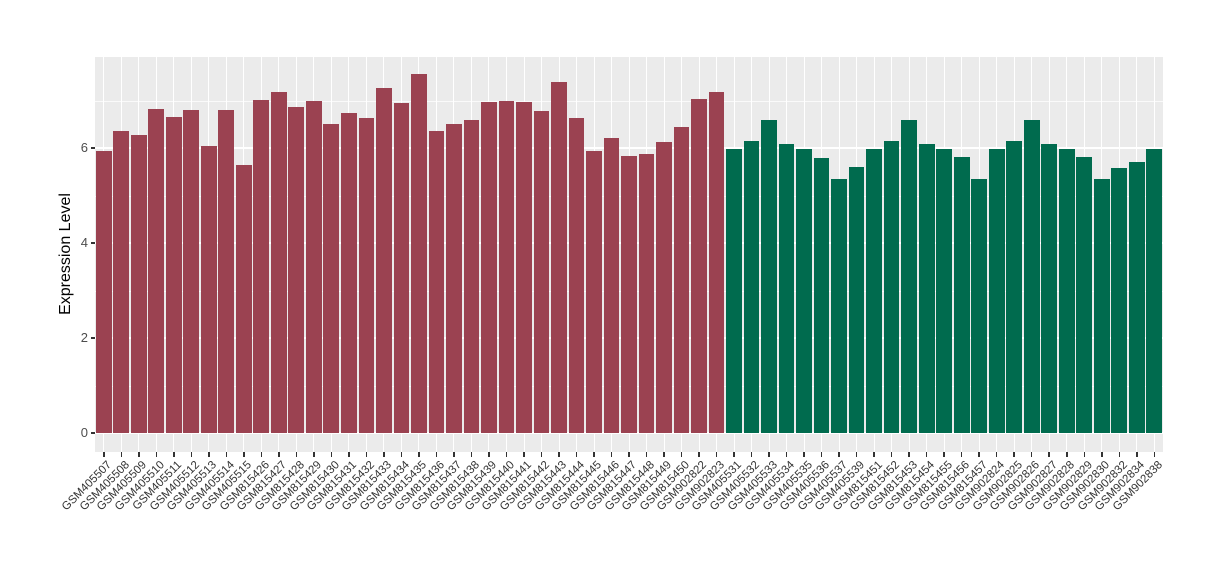 The width and height of the screenshot is (1220, 580). I want to click on h-gridline-minor, so click(629, 101).